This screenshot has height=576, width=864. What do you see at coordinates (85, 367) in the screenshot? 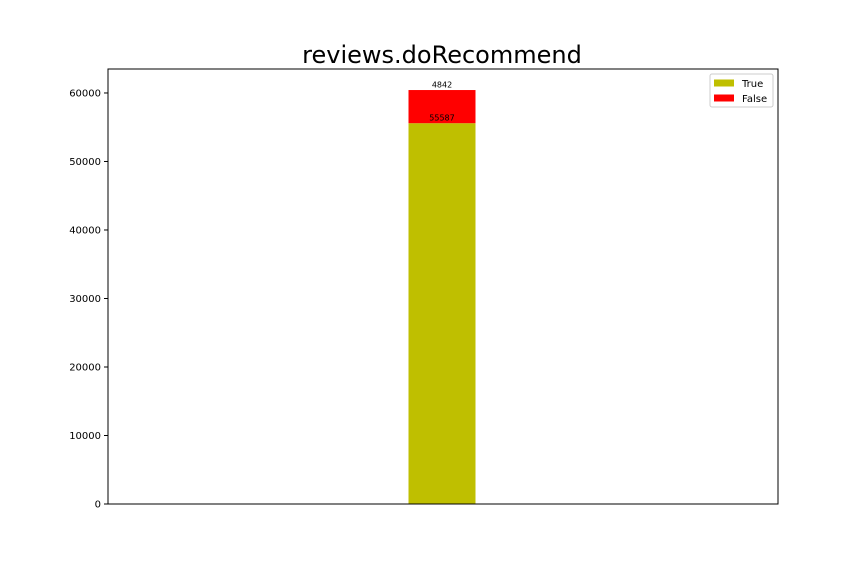
I see `y-tick-label: 20000` at bounding box center [85, 367].